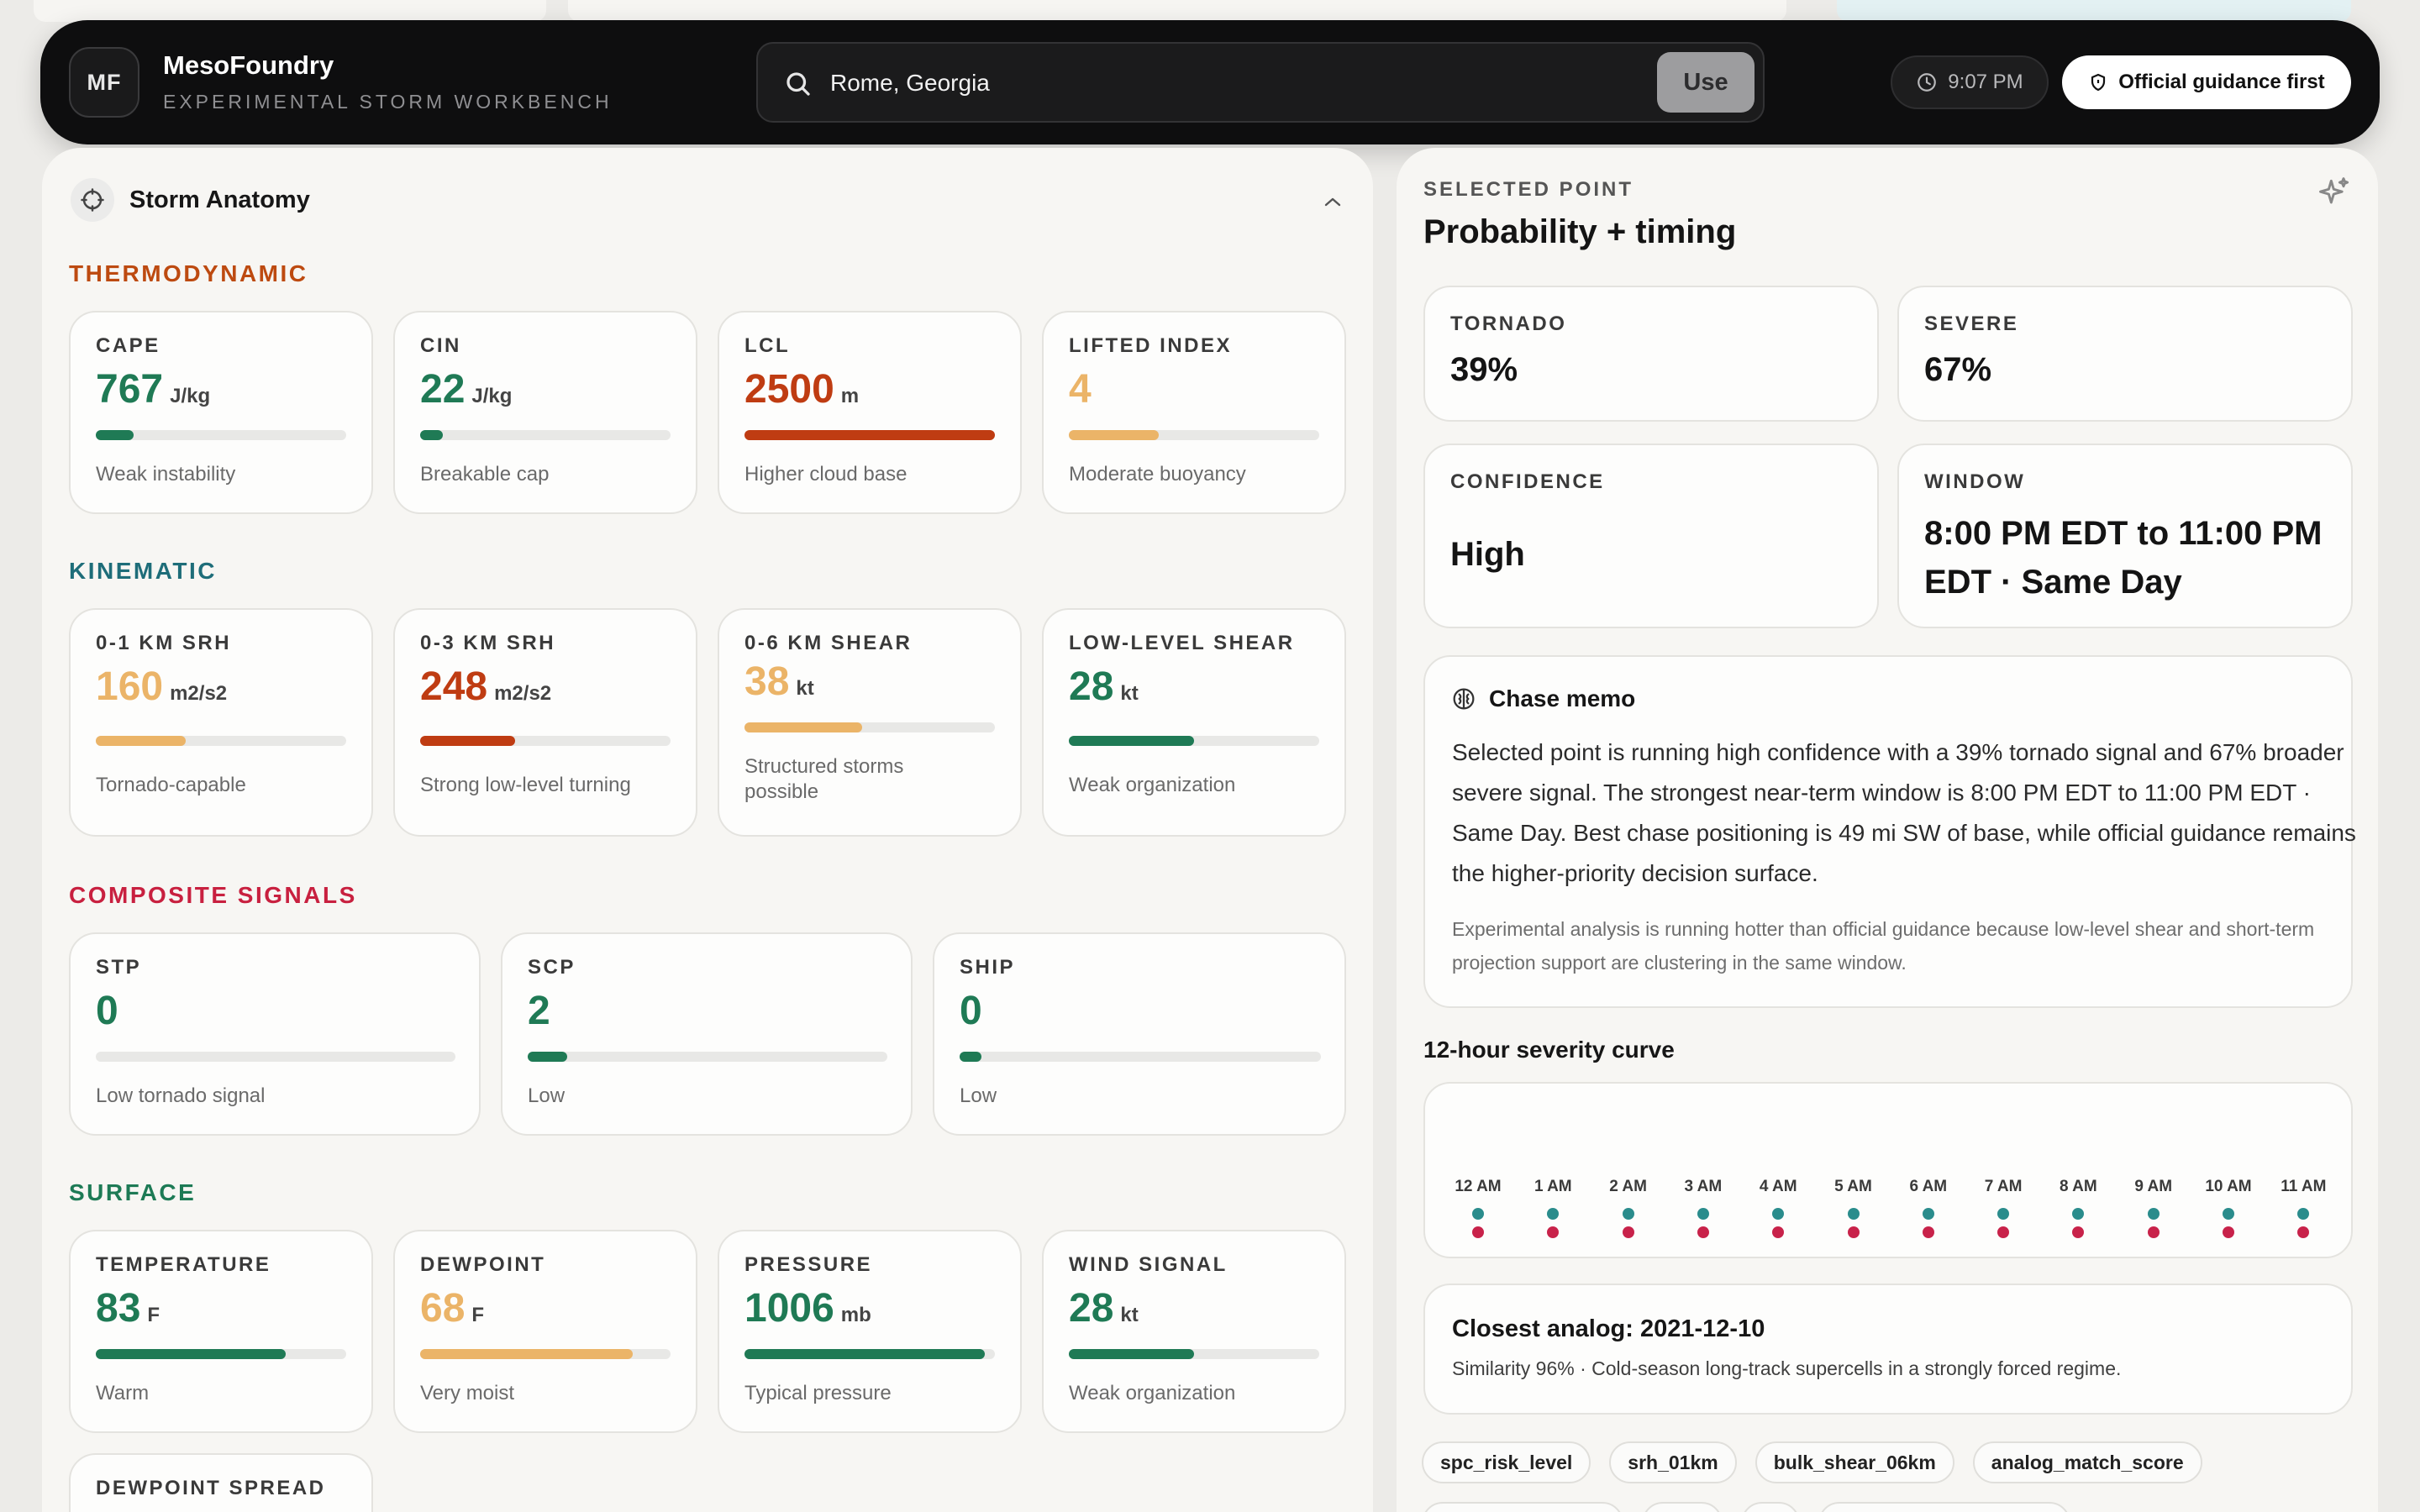  What do you see at coordinates (166, 474) in the screenshot?
I see `metric-note: Weak instability` at bounding box center [166, 474].